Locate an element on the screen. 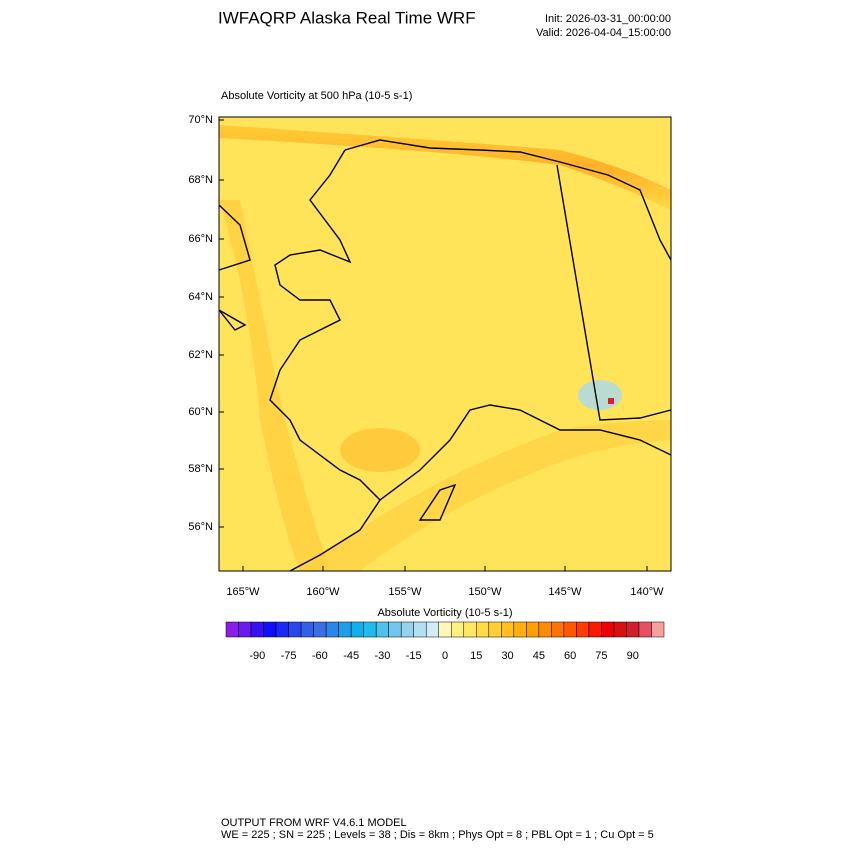 This screenshot has width=850, height=850. colorbar-tick-label: 15 is located at coordinates (476, 656).